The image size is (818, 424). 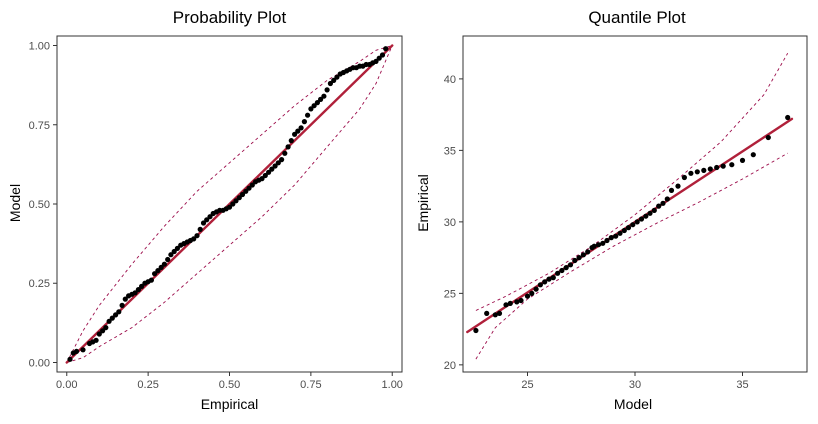 I want to click on probability-plot-y-tick-label: 1.00, so click(x=39, y=47).